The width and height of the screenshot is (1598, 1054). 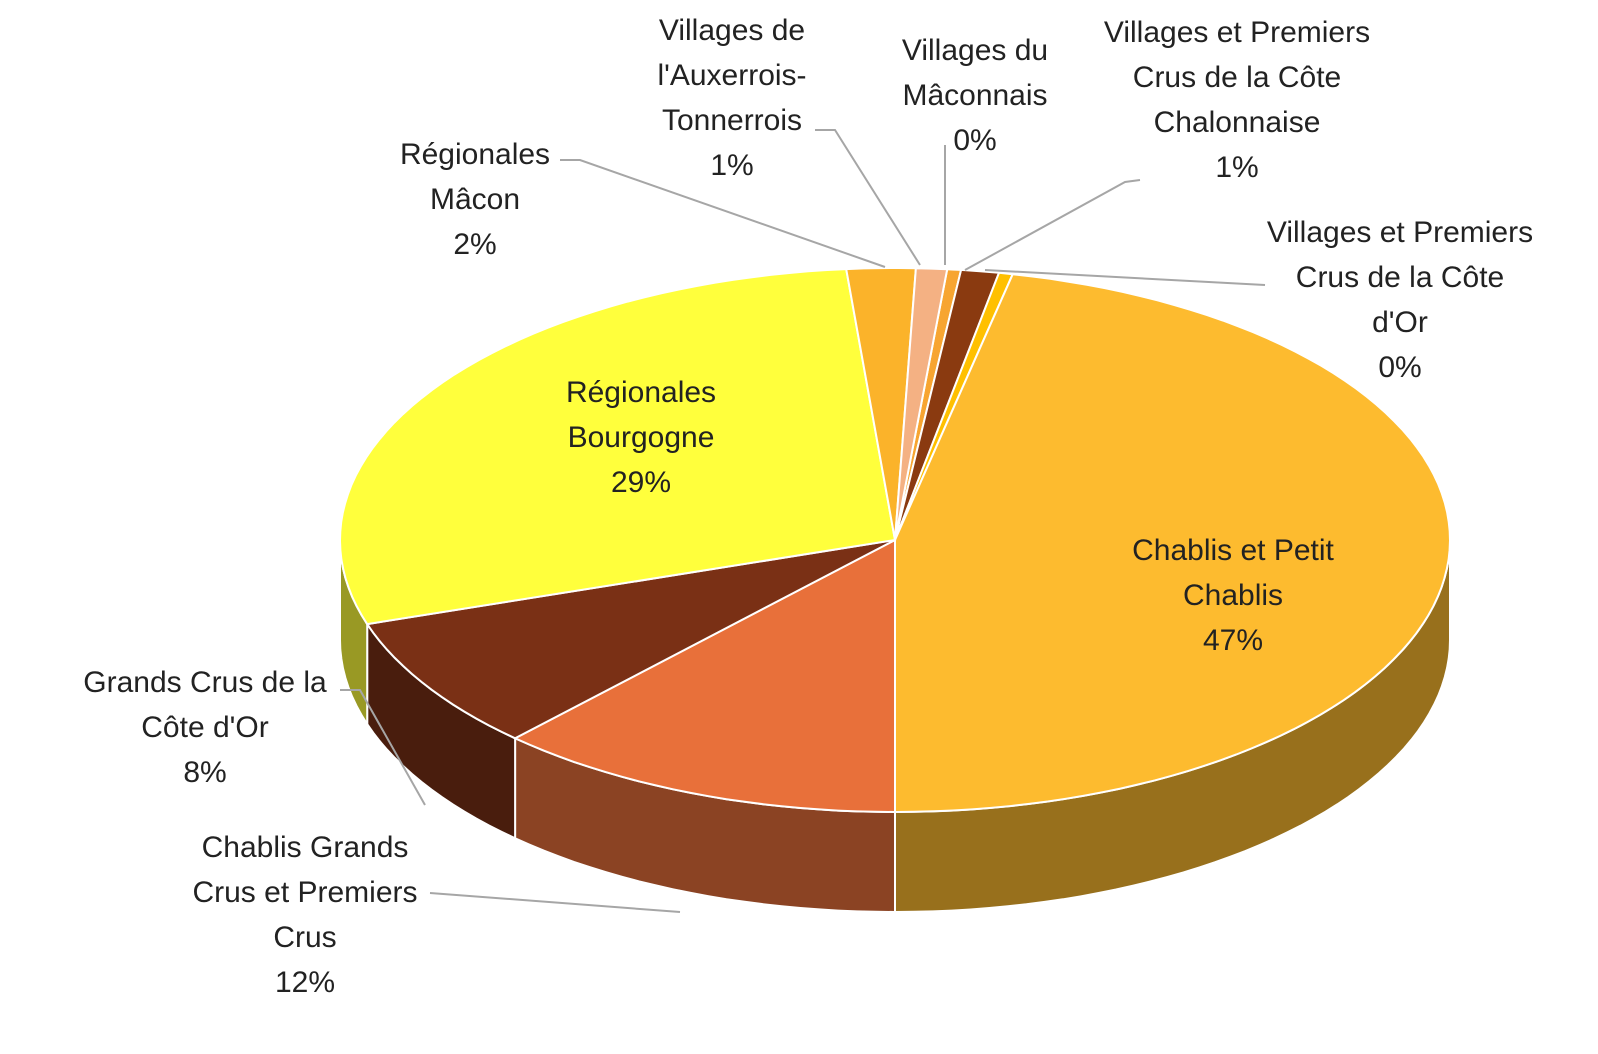 What do you see at coordinates (1233, 640) in the screenshot?
I see `value-label: 47%` at bounding box center [1233, 640].